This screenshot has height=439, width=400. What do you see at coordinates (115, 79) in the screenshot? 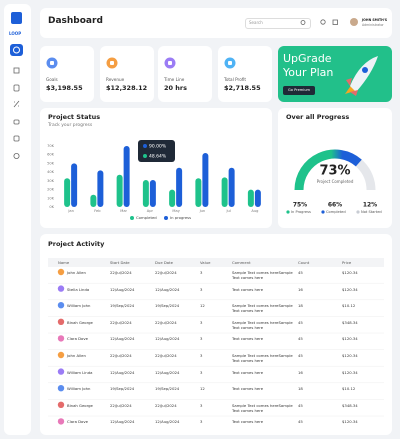
I see `stat-label: Revenue` at bounding box center [115, 79].